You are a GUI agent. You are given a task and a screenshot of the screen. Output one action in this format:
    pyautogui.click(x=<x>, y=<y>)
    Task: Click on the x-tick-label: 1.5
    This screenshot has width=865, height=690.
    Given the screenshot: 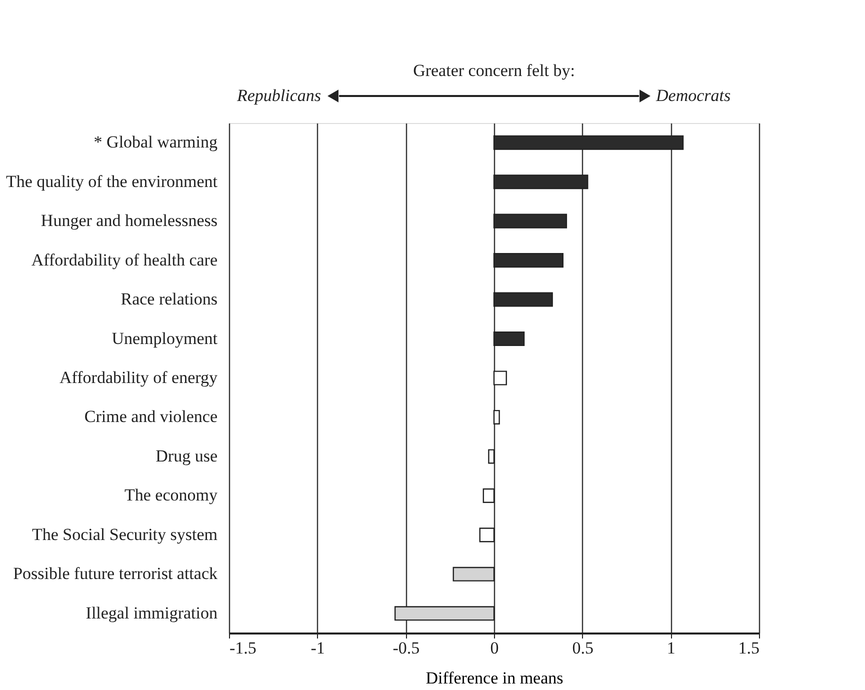 What is the action you would take?
    pyautogui.click(x=749, y=648)
    